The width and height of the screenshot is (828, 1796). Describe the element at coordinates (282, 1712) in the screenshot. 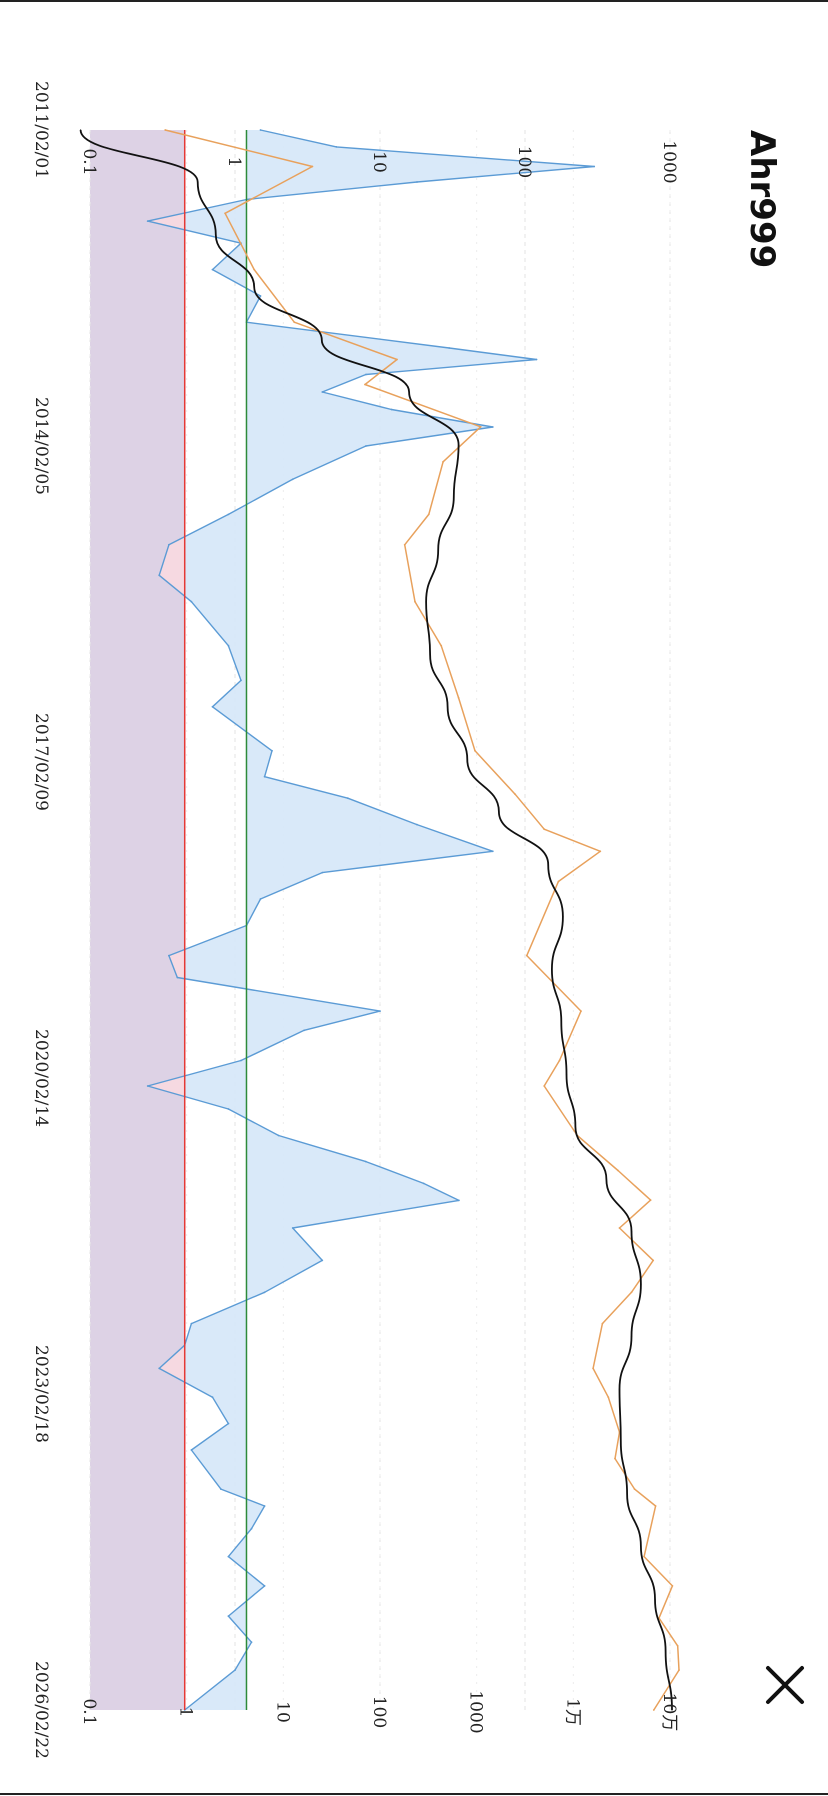

I see `right-axis-tick-label: 10` at that location.